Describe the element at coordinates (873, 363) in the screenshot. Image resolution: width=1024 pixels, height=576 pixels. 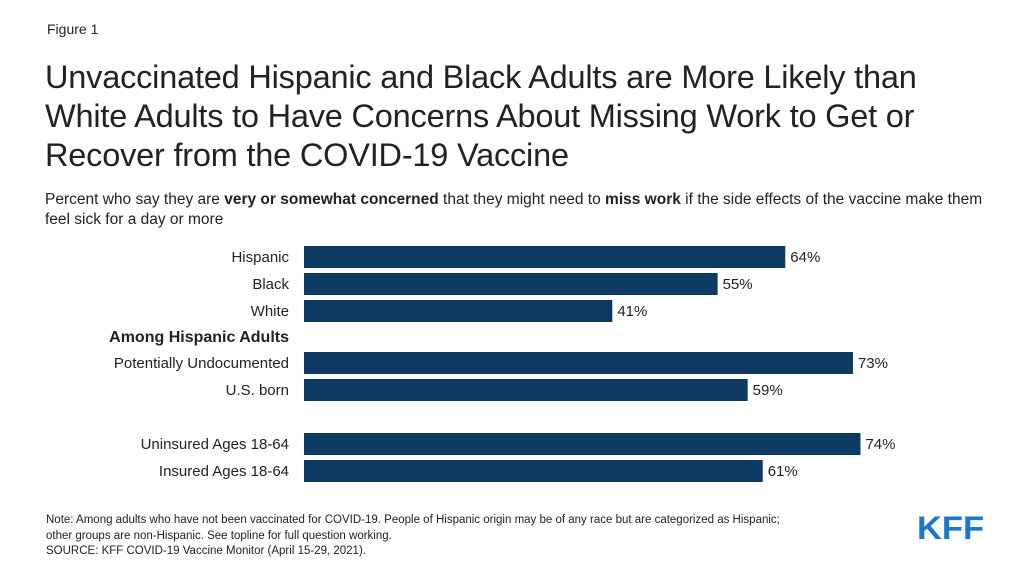
I see `data-label: 73%` at that location.